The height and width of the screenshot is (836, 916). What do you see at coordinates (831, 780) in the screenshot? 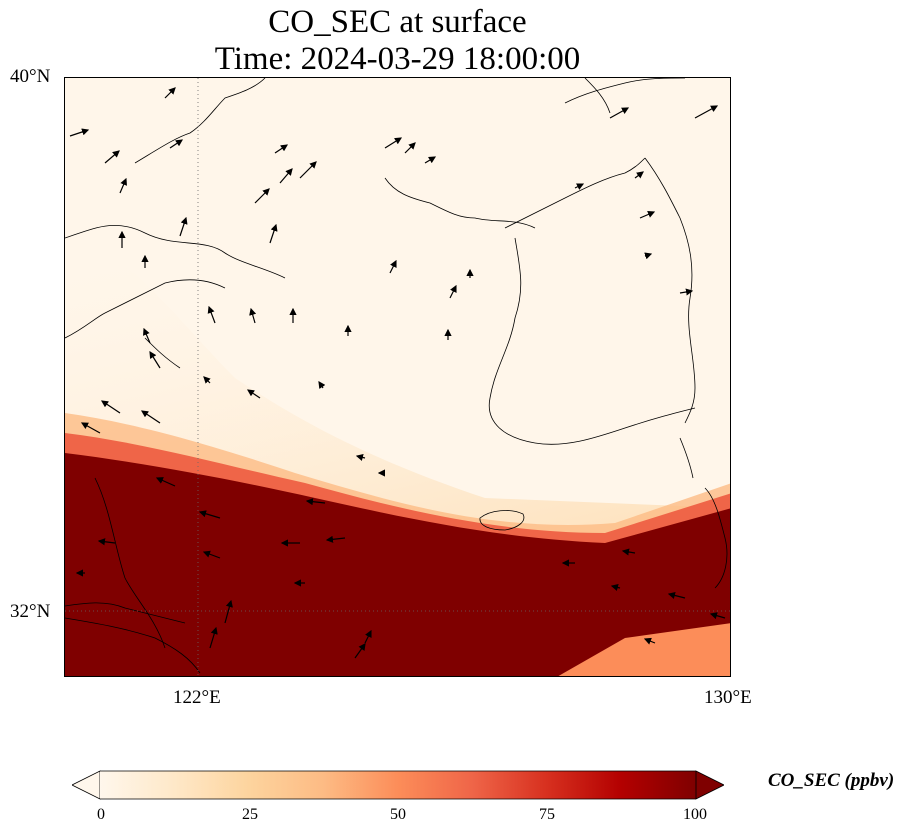
I see `colorbar-label: CO_SEC (ppbv)` at bounding box center [831, 780].